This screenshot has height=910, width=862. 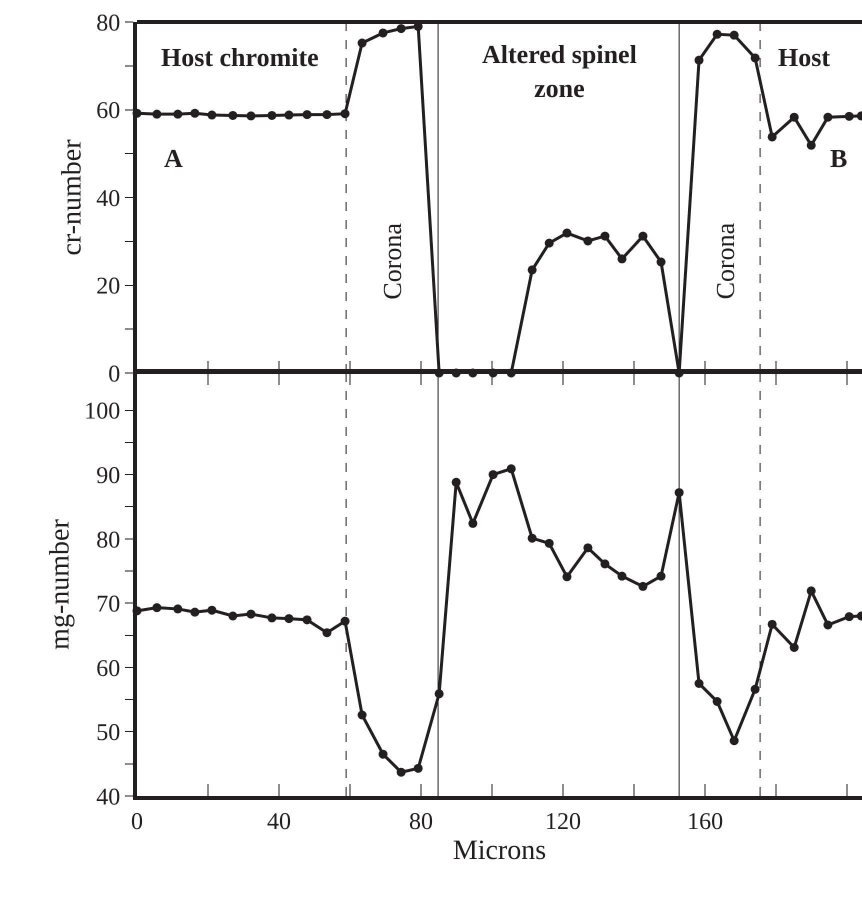 I want to click on annotation: Host chromite, so click(x=240, y=57).